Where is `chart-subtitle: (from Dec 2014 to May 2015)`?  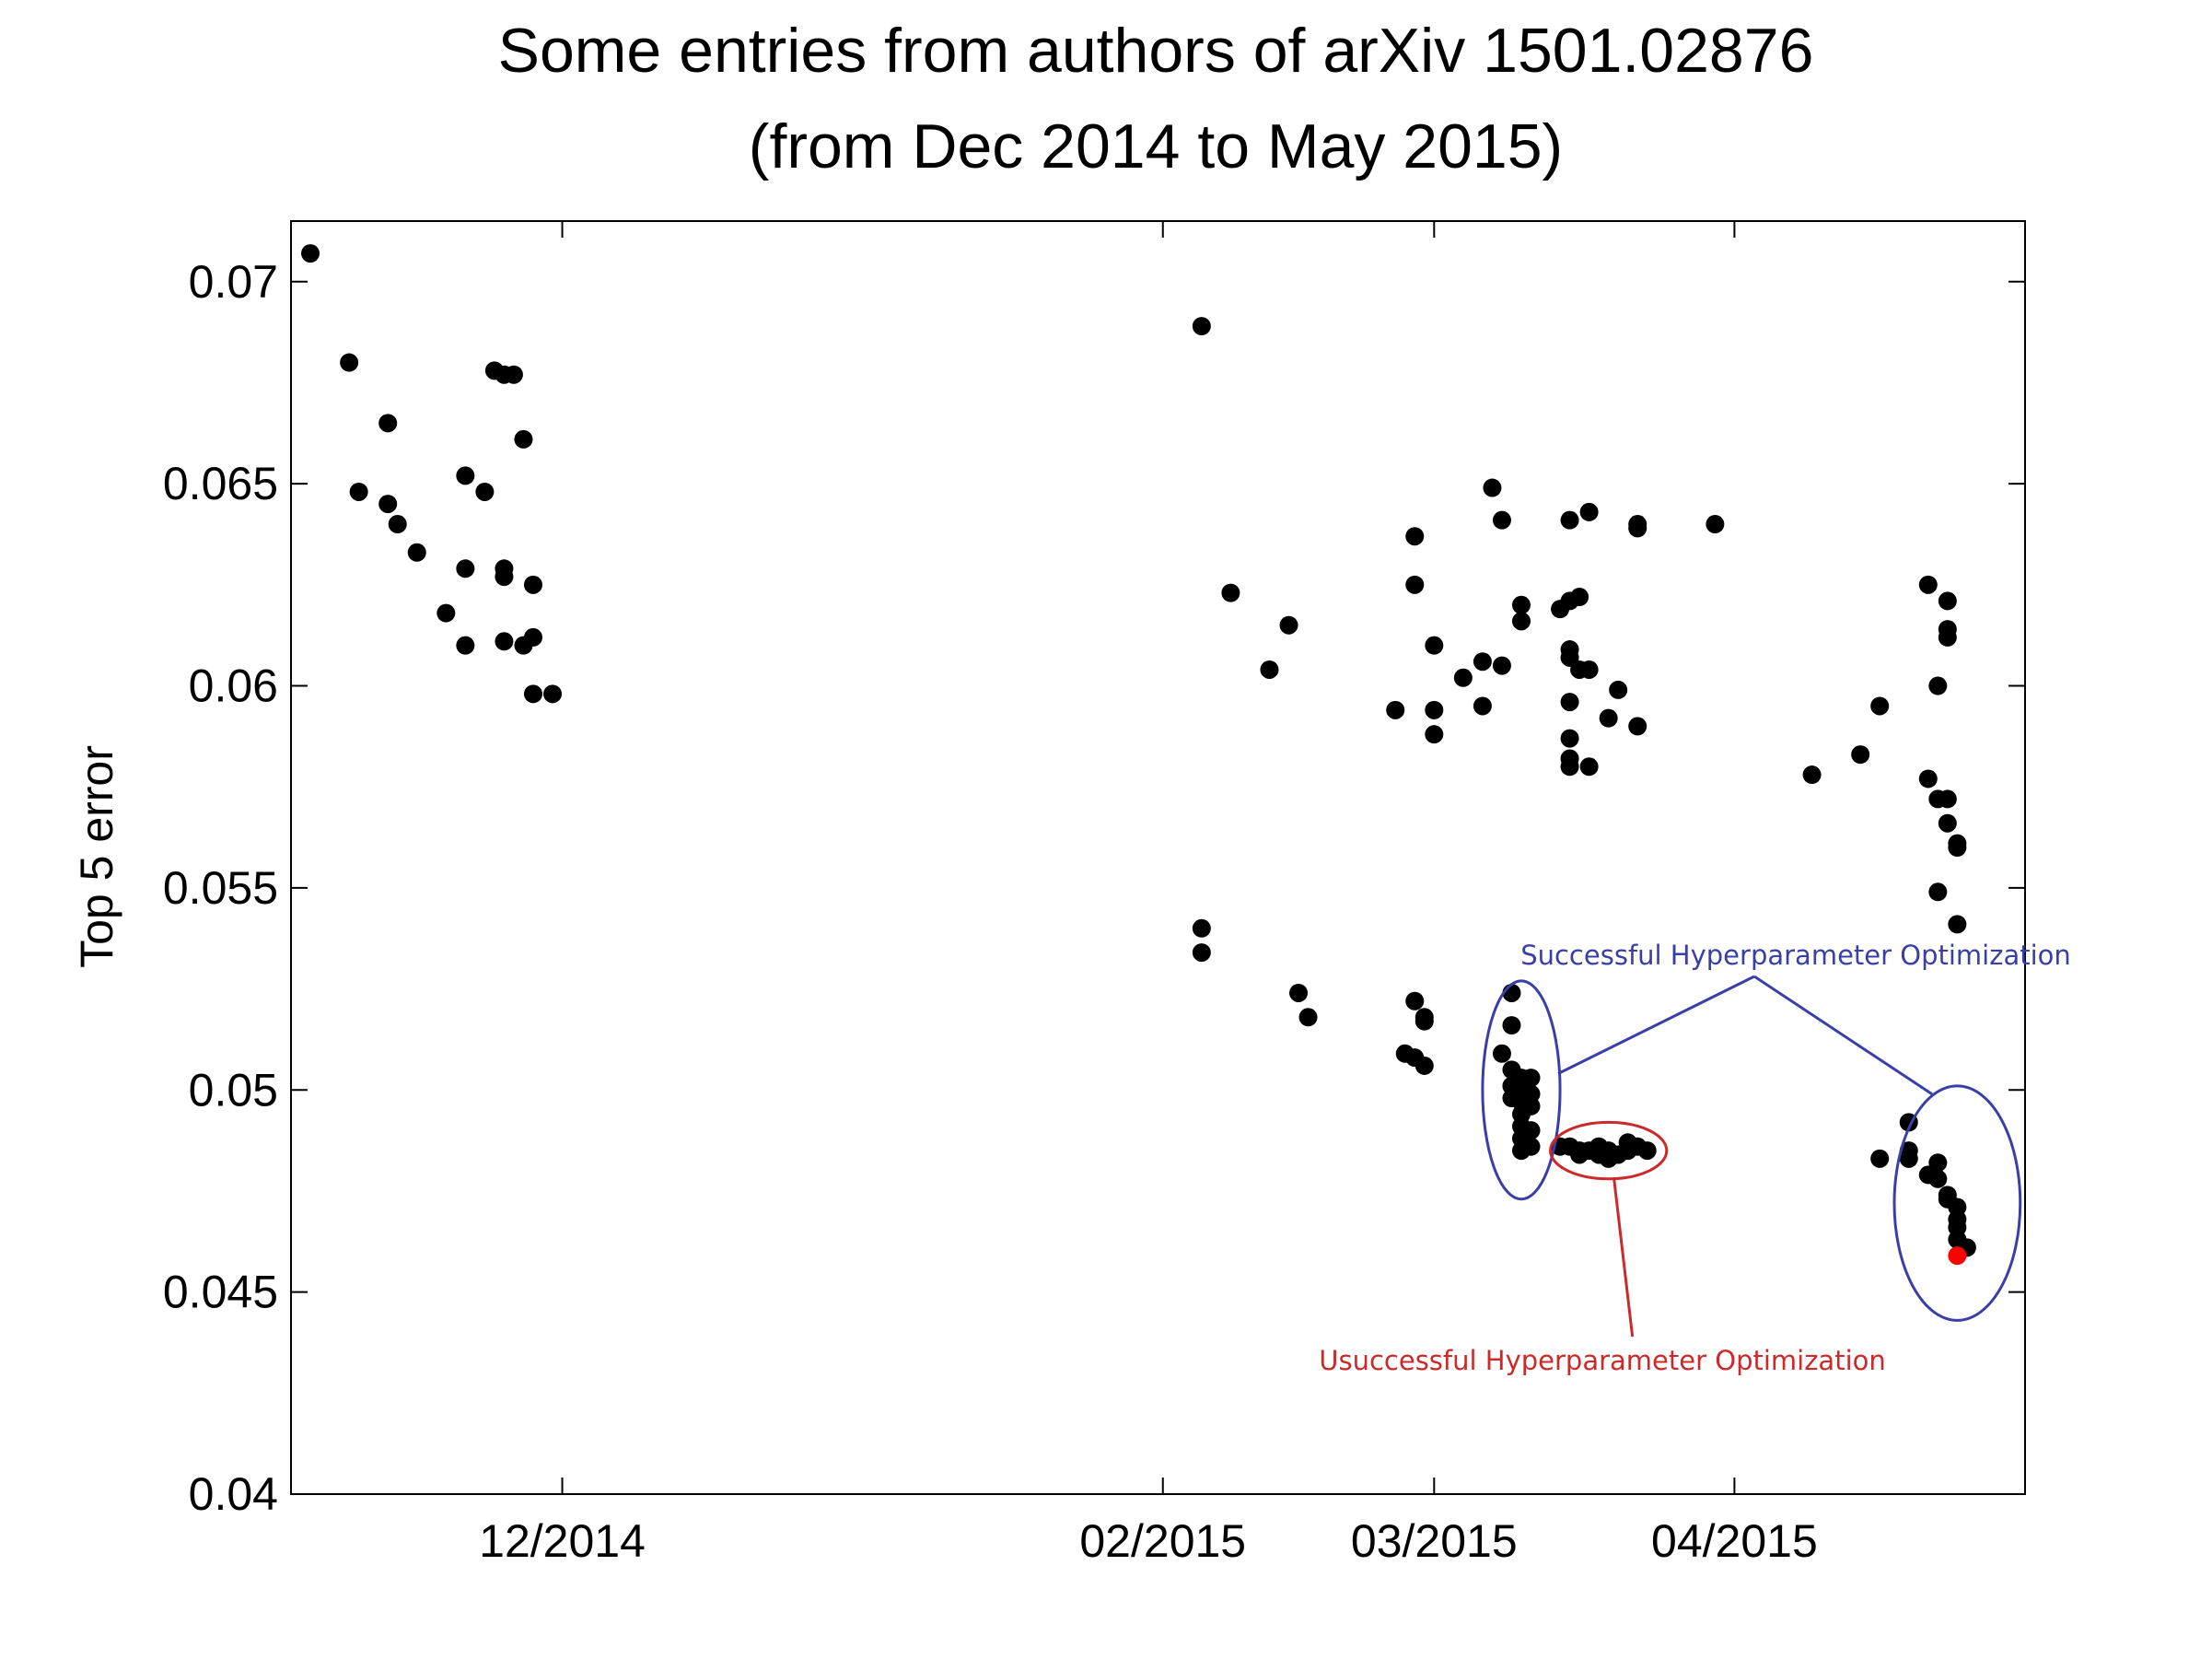 chart-subtitle: (from Dec 2014 to May 2015) is located at coordinates (1156, 146).